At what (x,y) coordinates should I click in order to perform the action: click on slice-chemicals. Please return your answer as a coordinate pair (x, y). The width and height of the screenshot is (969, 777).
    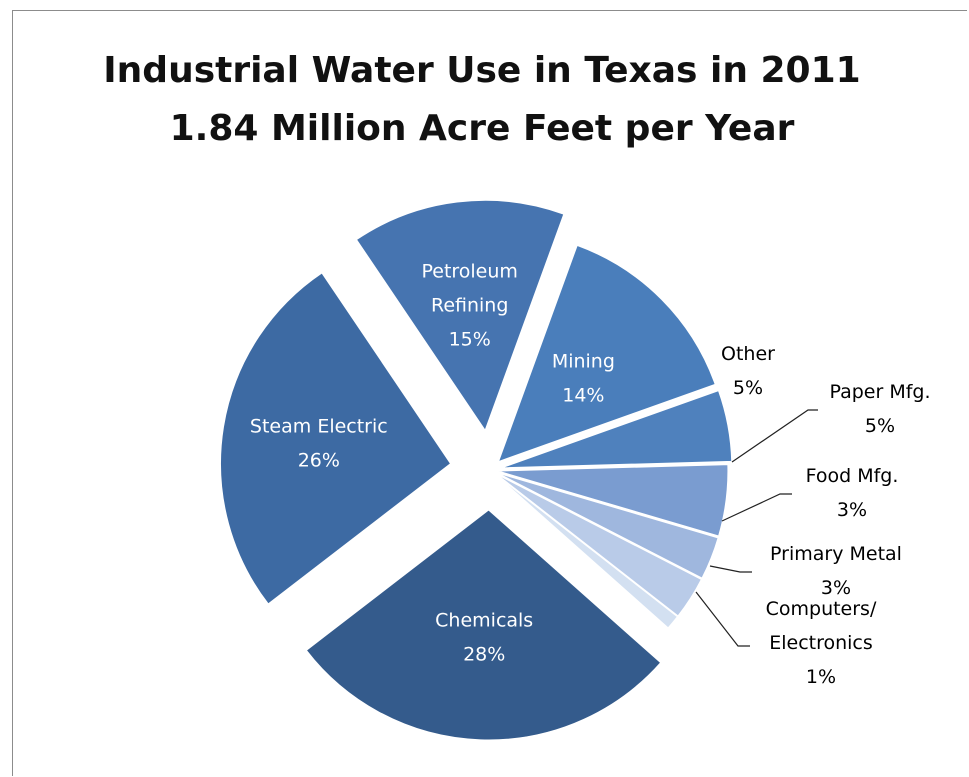
    Looking at the image, I should click on (483, 625).